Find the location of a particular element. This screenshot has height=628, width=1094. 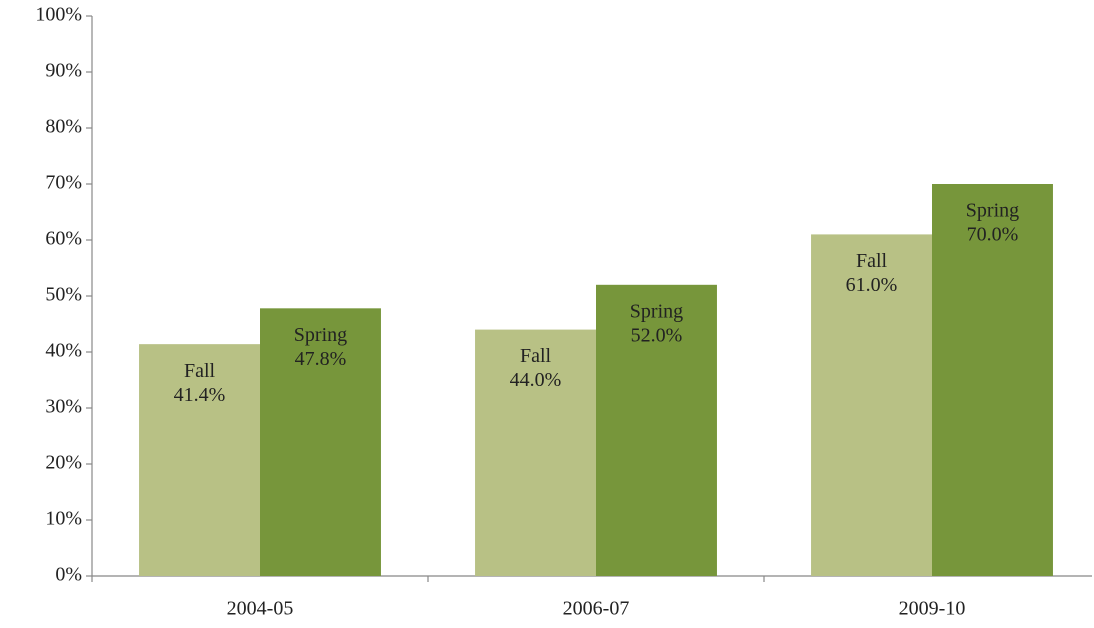

x-tick-label: 2004-05 is located at coordinates (260, 609).